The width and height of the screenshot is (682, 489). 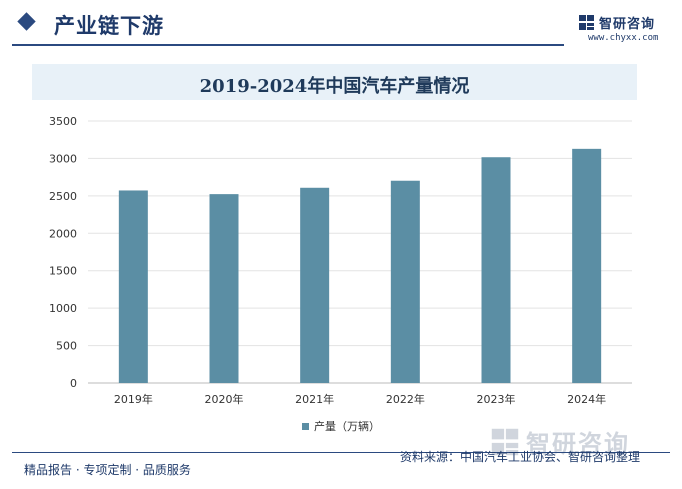 What do you see at coordinates (73, 383) in the screenshot?
I see `y-tick-label: 0` at bounding box center [73, 383].